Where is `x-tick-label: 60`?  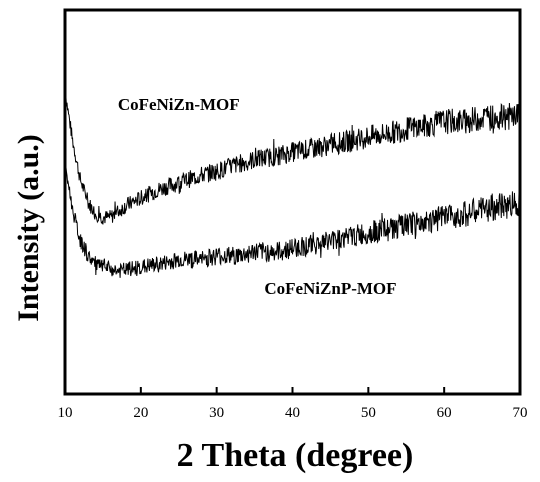
x-tick-label: 60 is located at coordinates (444, 413).